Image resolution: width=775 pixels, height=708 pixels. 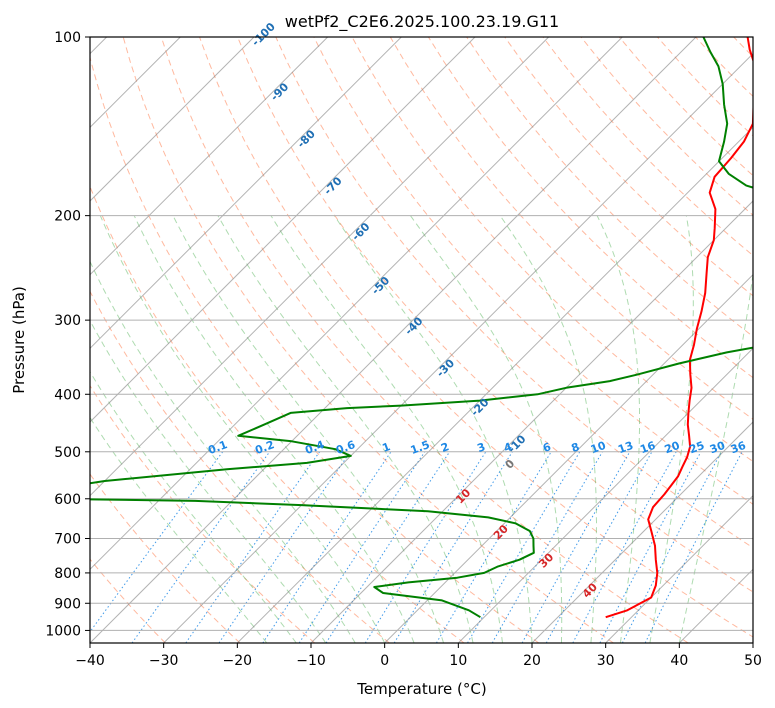 I want to click on y-tick-label: 200, so click(x=67, y=217).